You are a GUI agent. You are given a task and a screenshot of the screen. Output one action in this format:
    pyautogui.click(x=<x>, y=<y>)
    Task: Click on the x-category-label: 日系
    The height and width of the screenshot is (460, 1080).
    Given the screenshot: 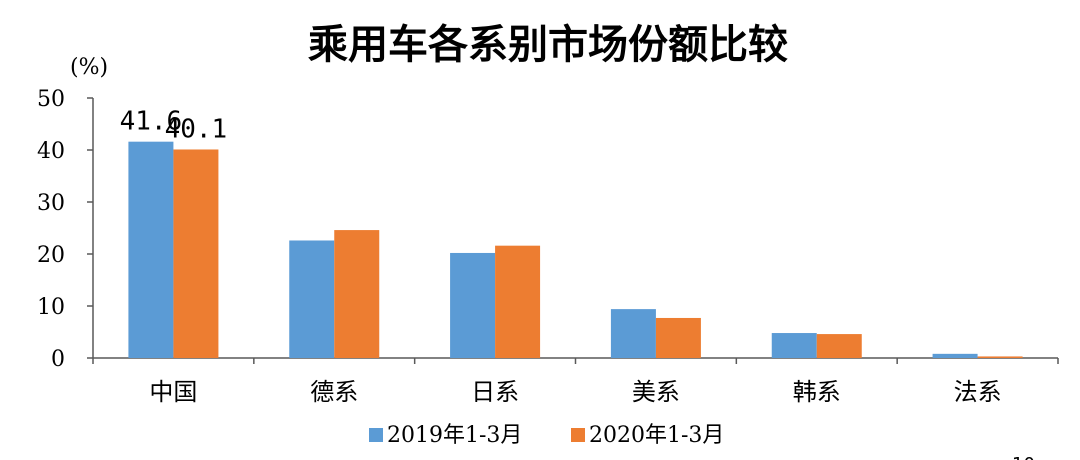 What is the action you would take?
    pyautogui.click(x=495, y=392)
    